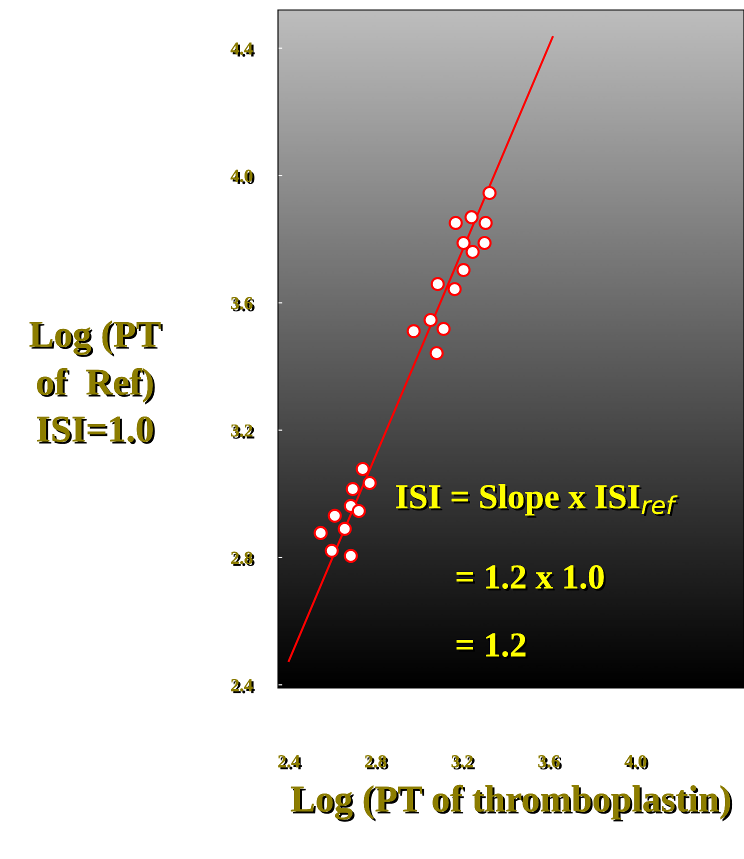 This screenshot has width=744, height=859. I want to click on y-tick-label: 4.0, so click(242, 177).